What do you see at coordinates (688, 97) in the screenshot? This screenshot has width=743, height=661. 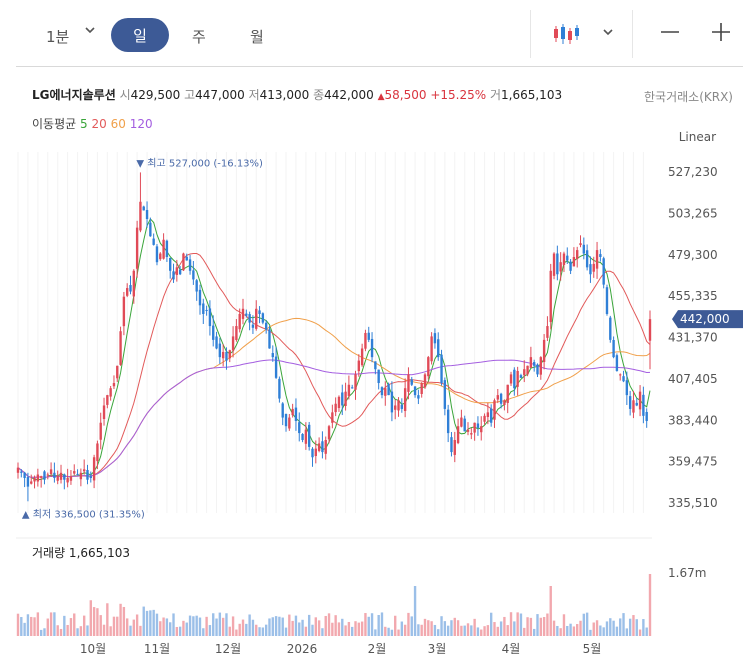 I see `exchange-label: 한국거래소(KRX)` at bounding box center [688, 97].